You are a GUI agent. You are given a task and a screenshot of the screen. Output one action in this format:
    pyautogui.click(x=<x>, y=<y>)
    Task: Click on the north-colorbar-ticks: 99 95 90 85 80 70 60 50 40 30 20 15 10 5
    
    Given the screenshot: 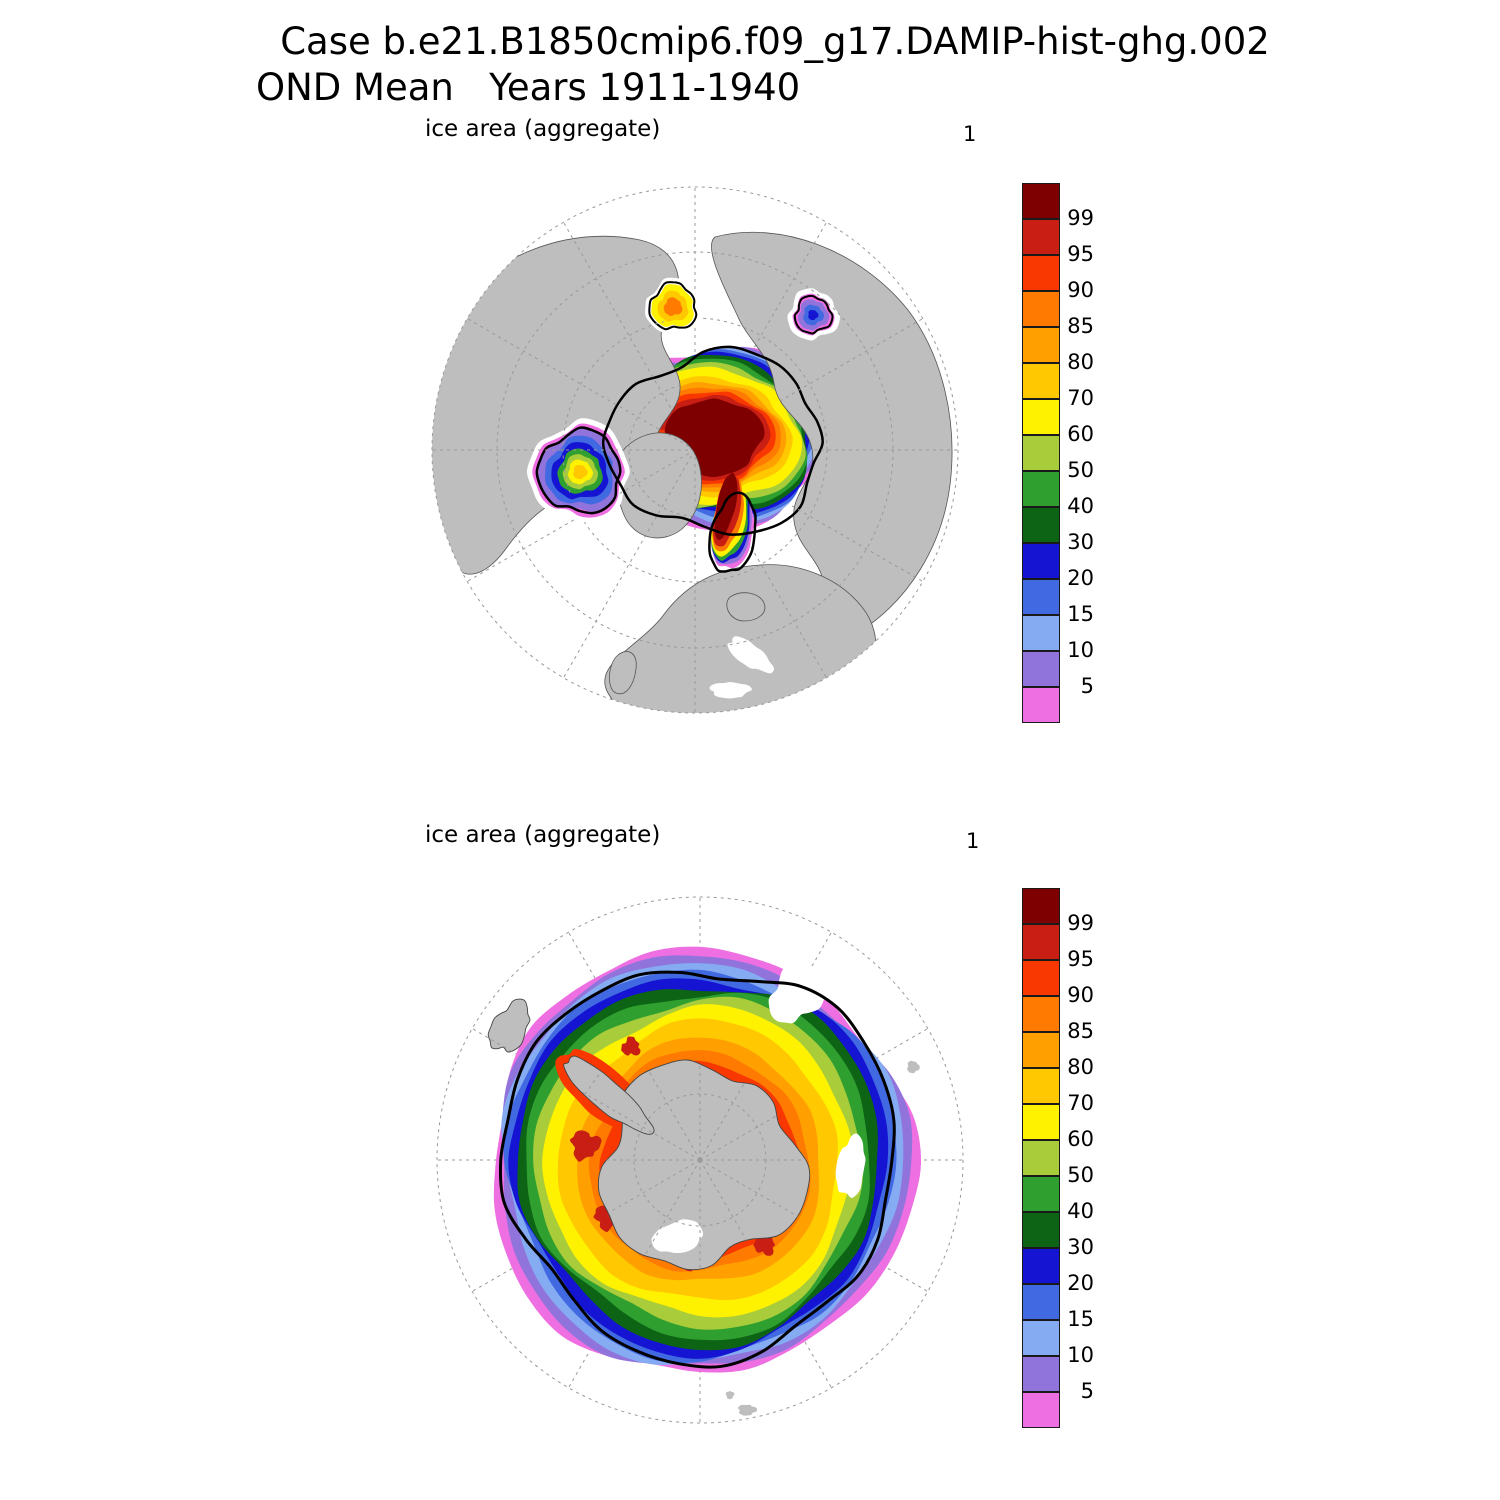 What is the action you would take?
    pyautogui.click(x=1081, y=453)
    